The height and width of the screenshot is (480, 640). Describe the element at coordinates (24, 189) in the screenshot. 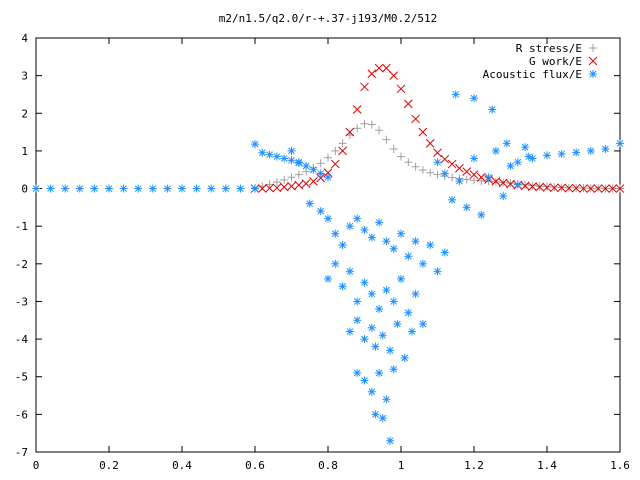

I see `y-tick-label: 0` at that location.